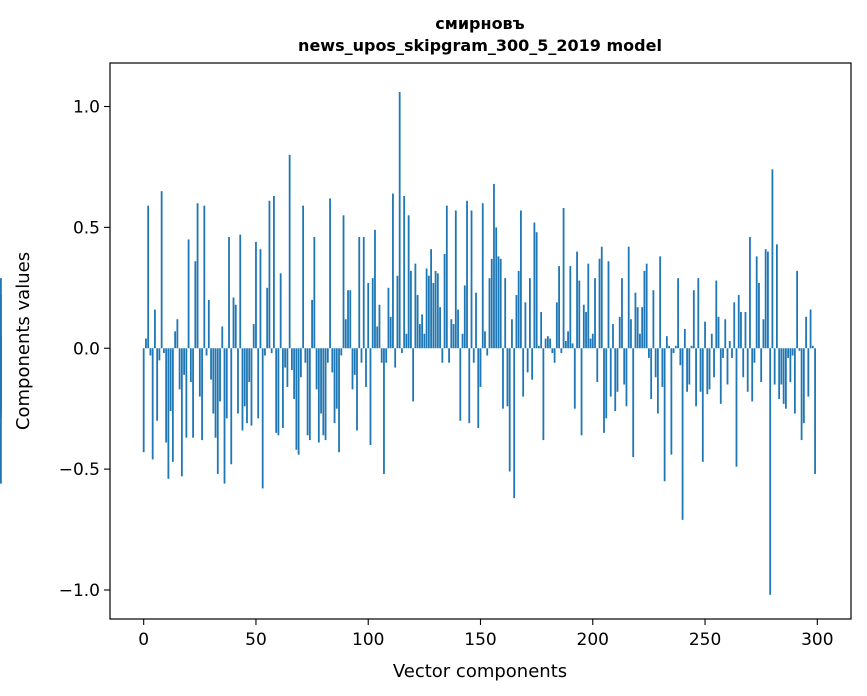  Describe the element at coordinates (79, 470) in the screenshot. I see `y-tick-label: −0.5` at that location.